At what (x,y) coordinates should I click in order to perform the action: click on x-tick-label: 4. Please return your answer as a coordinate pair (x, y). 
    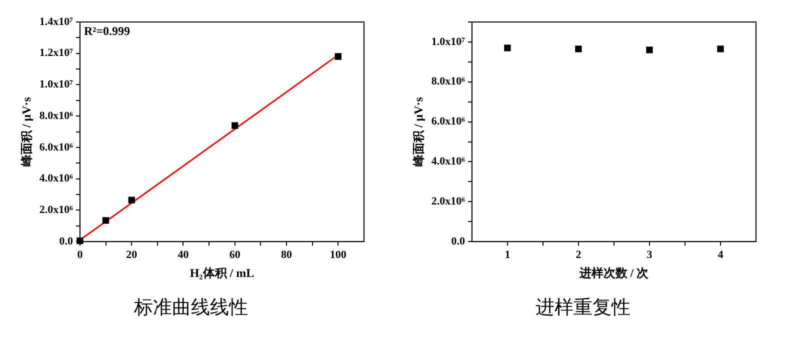
    Looking at the image, I should click on (721, 255).